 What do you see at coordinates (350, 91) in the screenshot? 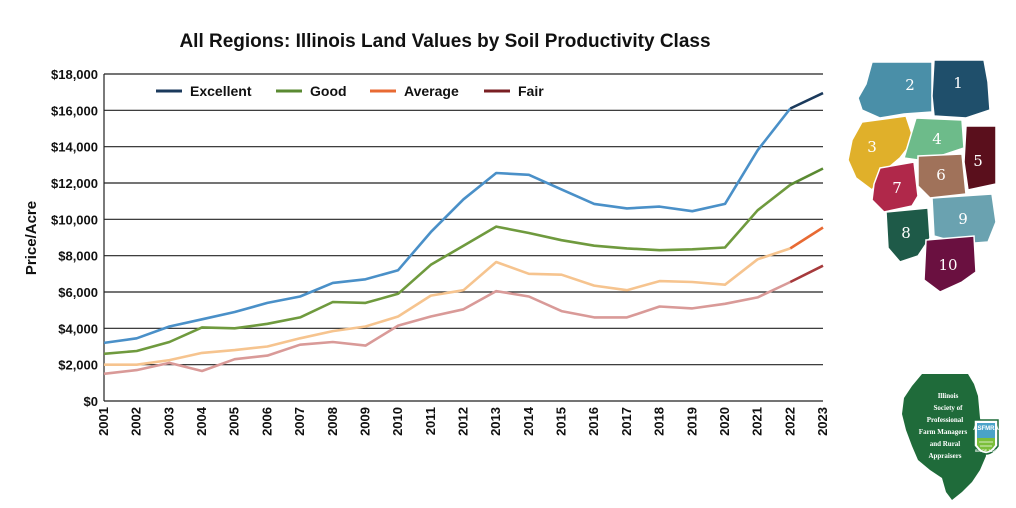
I see `chart-legend: Excellent Good Average Fair` at bounding box center [350, 91].